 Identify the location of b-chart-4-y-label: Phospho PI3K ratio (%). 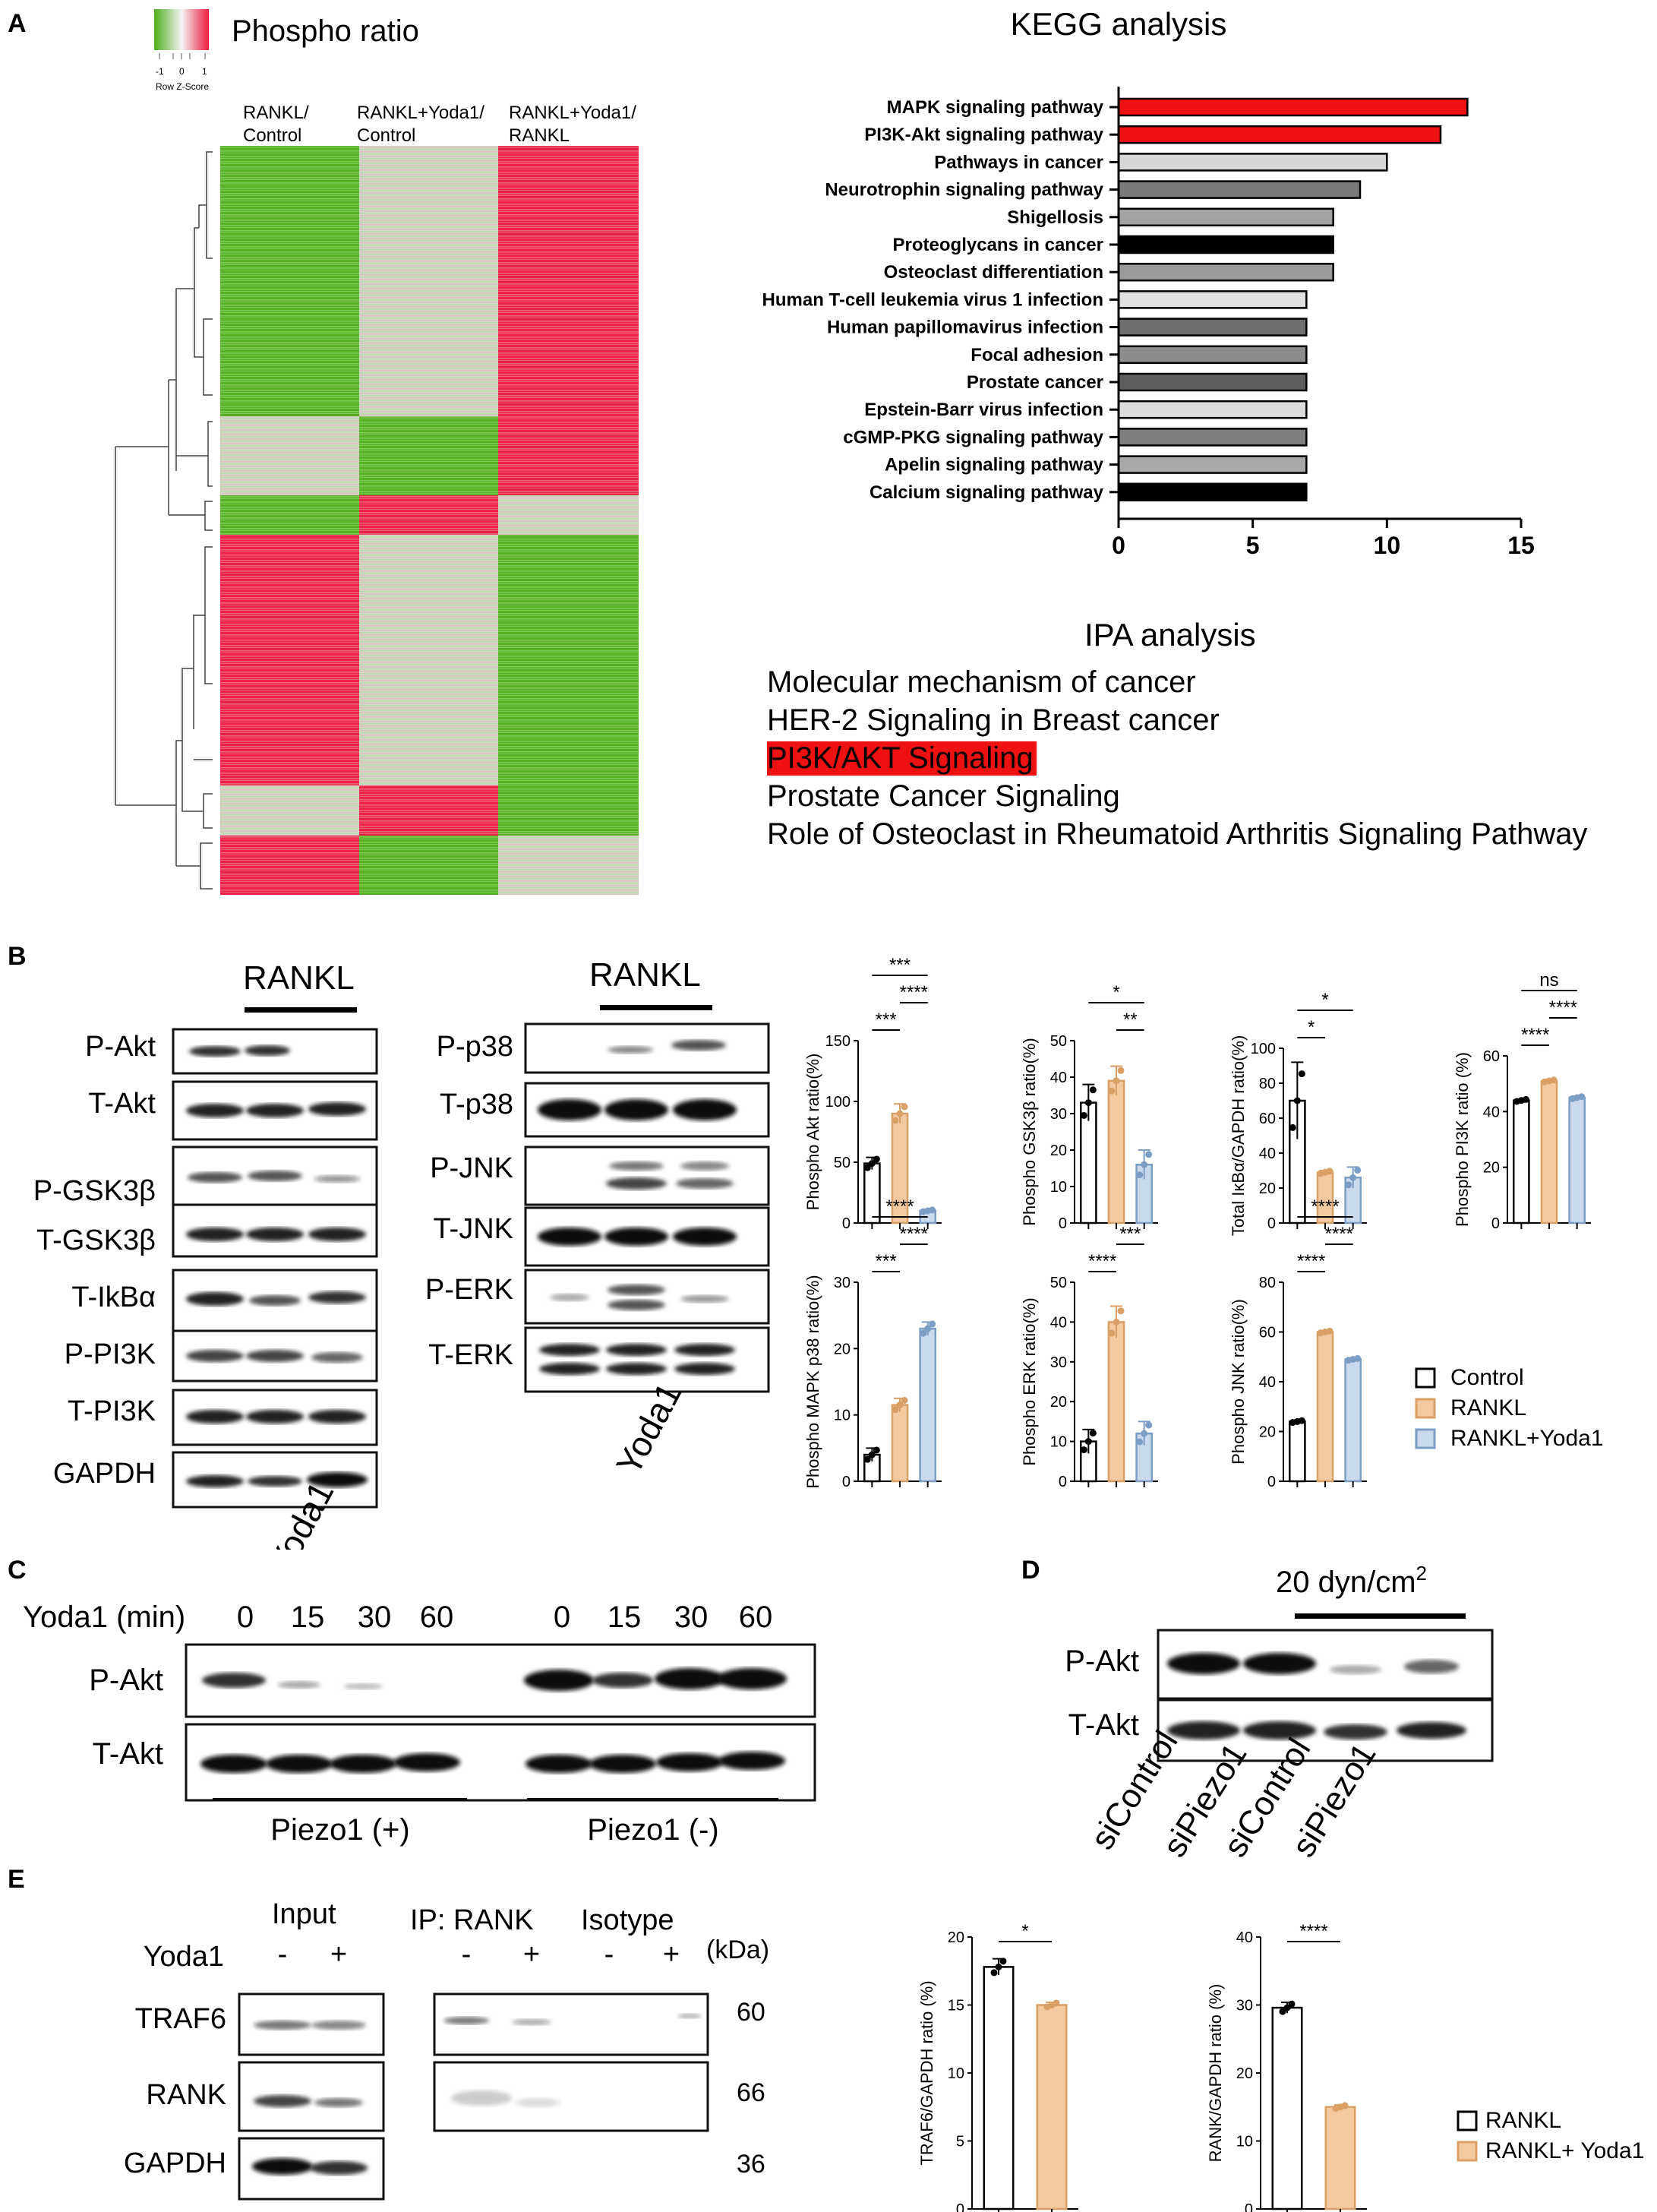
(1462, 1139).